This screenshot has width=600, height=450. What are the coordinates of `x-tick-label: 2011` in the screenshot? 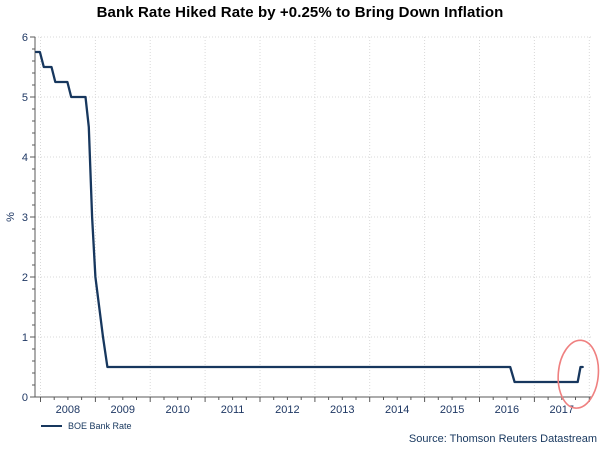 It's located at (233, 410).